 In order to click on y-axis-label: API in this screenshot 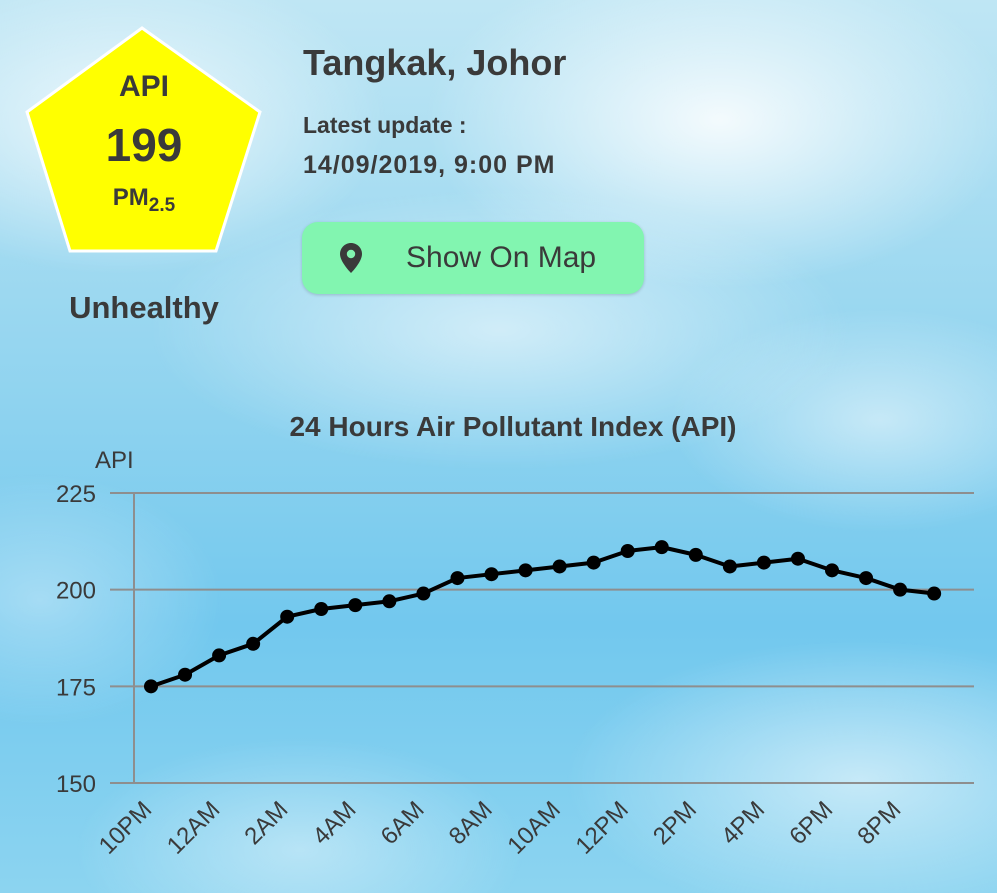, I will do `click(114, 460)`.